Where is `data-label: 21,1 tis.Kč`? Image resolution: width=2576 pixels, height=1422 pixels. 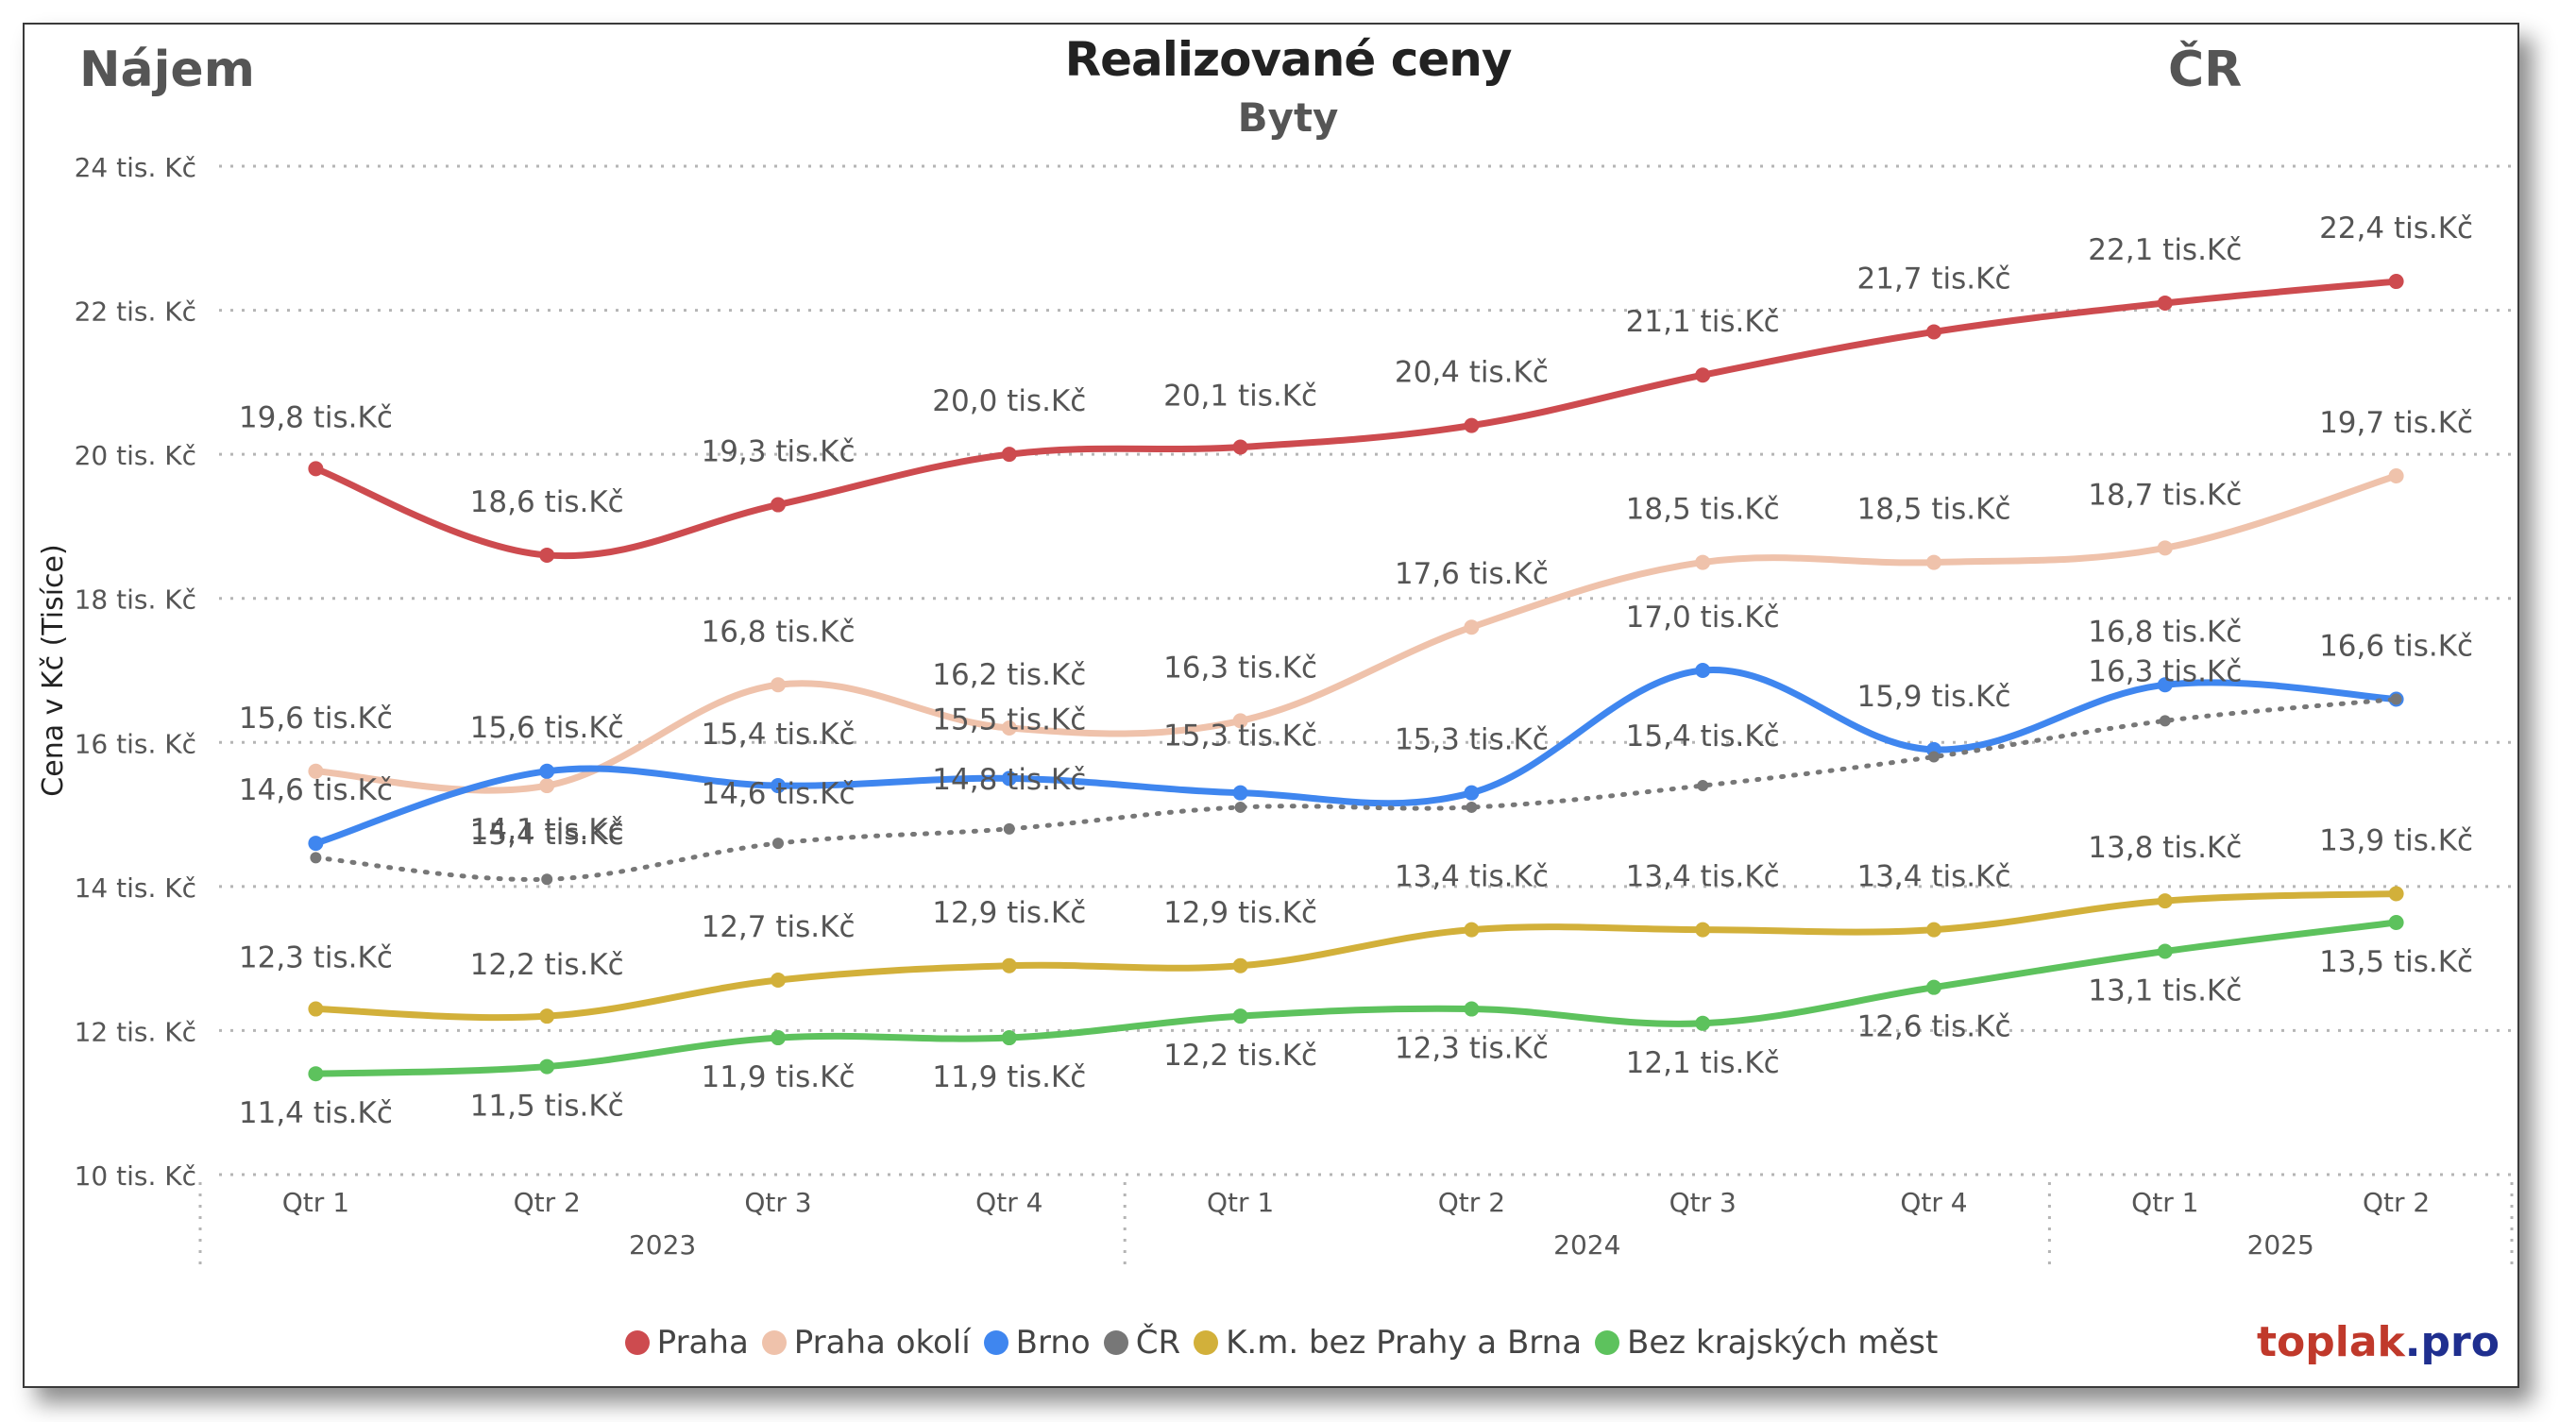
data-label: 21,1 tis.Kč is located at coordinates (1703, 322).